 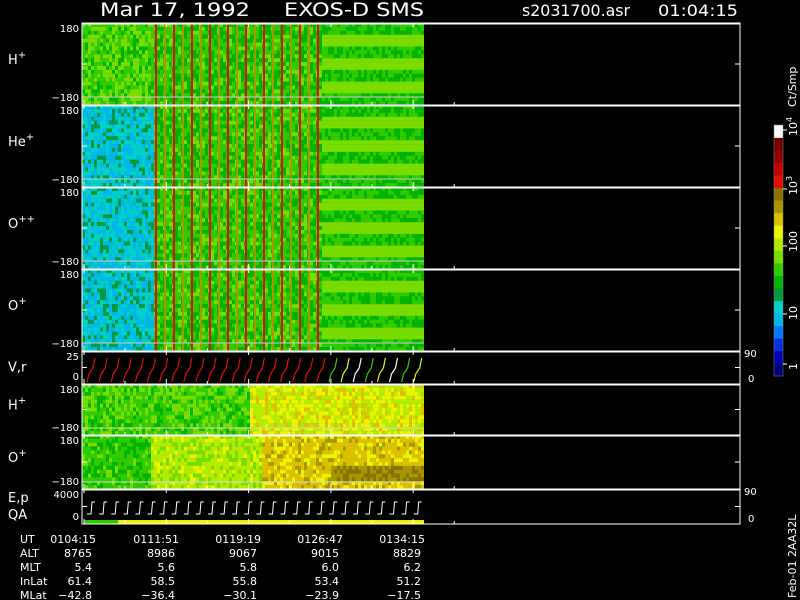 I want to click on colorbar-tick-label: 10, so click(x=793, y=313).